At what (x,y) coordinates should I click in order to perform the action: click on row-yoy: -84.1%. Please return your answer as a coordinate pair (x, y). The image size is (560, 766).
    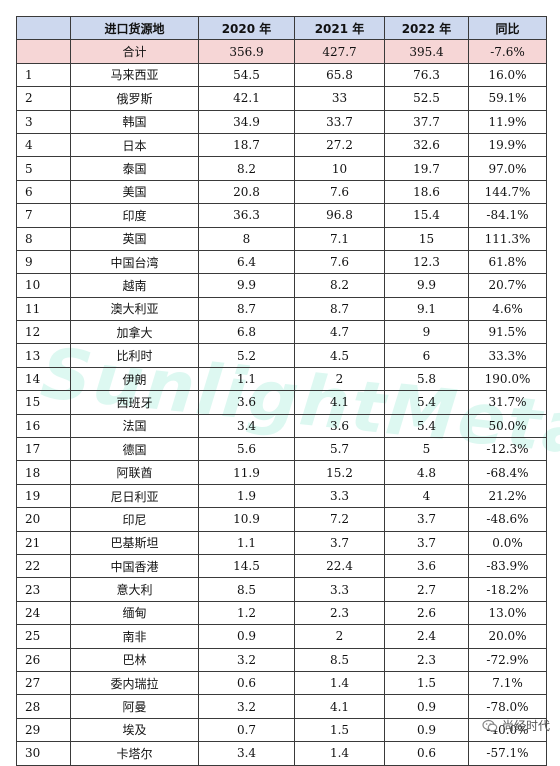
    Looking at the image, I should click on (507, 215).